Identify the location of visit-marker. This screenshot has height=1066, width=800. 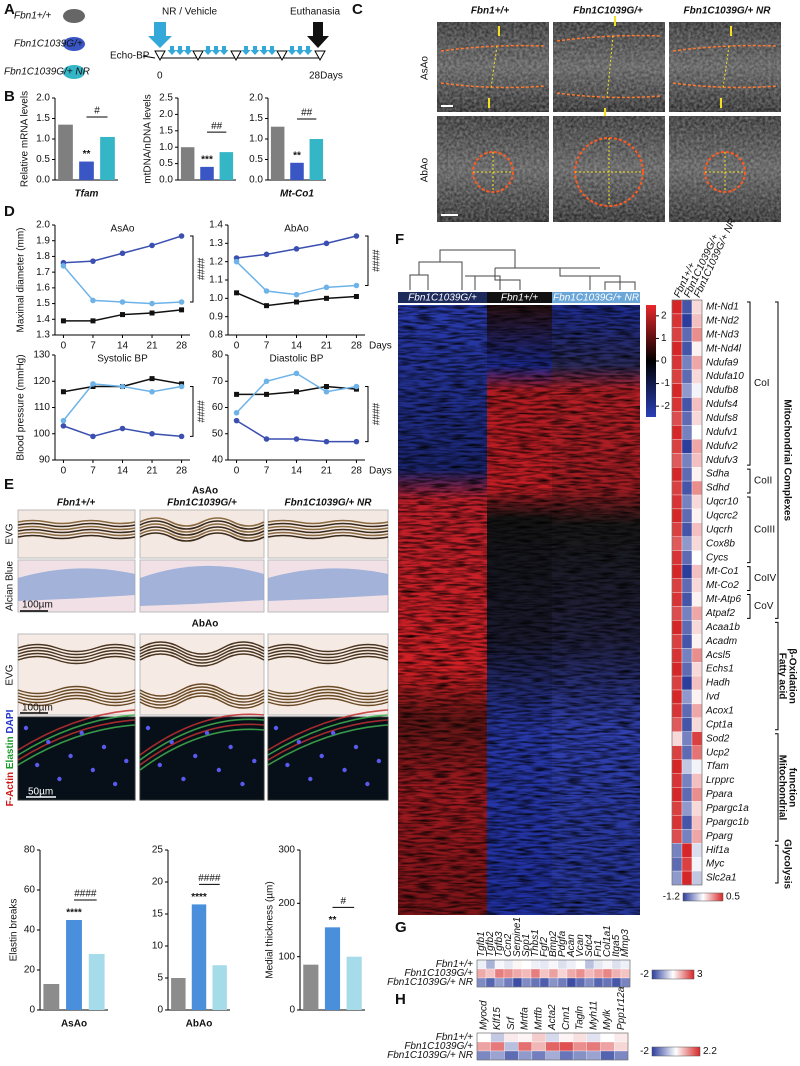
(198, 56).